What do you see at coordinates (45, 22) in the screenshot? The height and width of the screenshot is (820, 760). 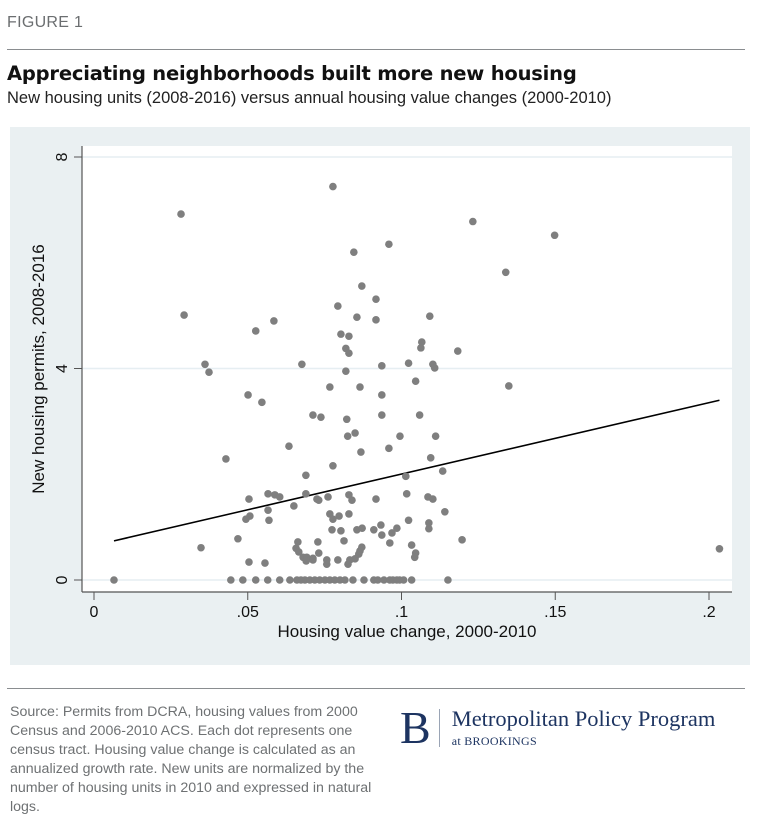 I see `figure-label: FIGURE 1` at bounding box center [45, 22].